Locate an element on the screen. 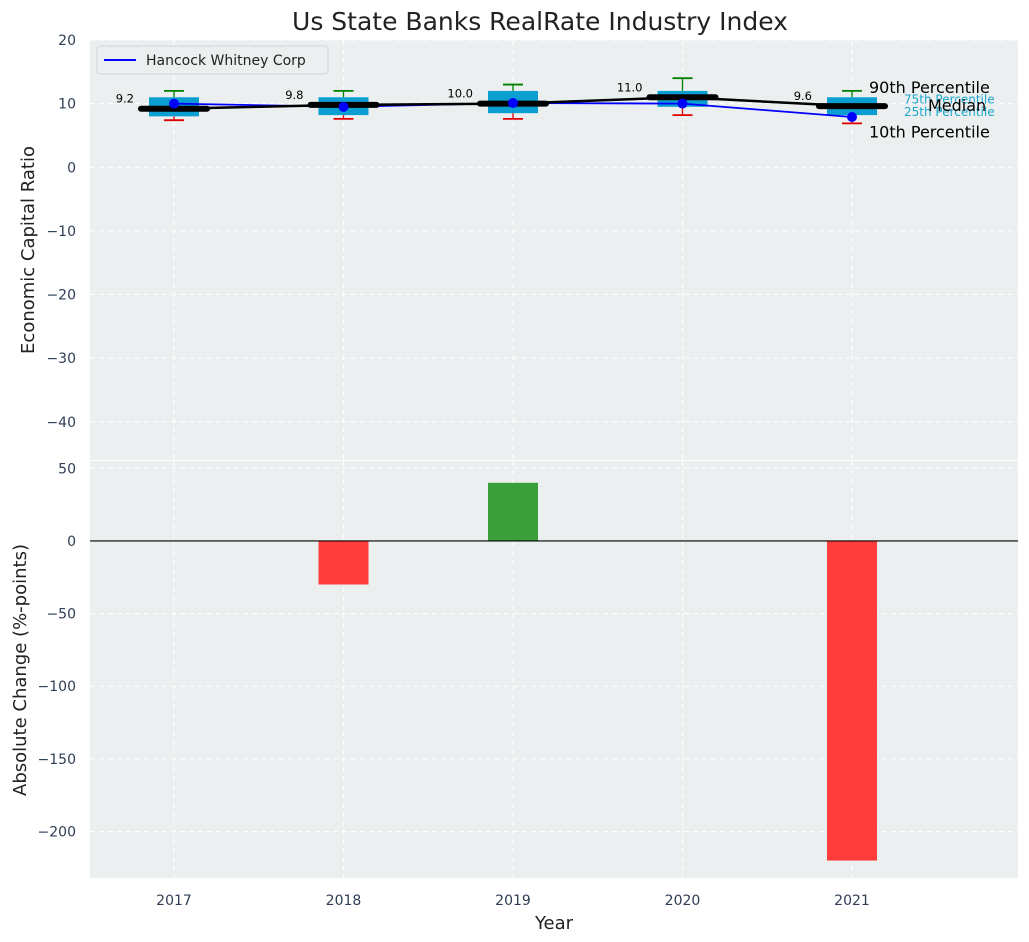 This screenshot has height=942, width=1029. top-ytick-label: −30 is located at coordinates (61, 359).